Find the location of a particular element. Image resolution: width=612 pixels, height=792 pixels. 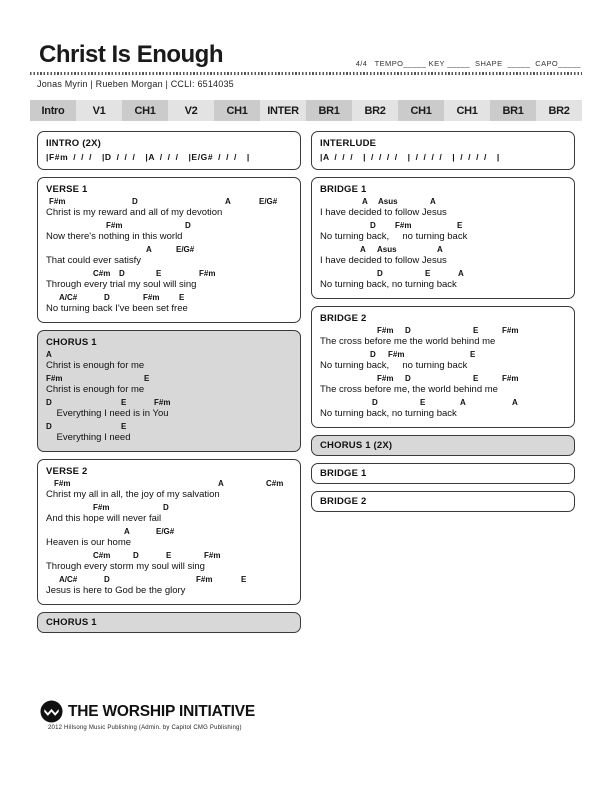

section-title: CHORUS 1 is located at coordinates (71, 342).